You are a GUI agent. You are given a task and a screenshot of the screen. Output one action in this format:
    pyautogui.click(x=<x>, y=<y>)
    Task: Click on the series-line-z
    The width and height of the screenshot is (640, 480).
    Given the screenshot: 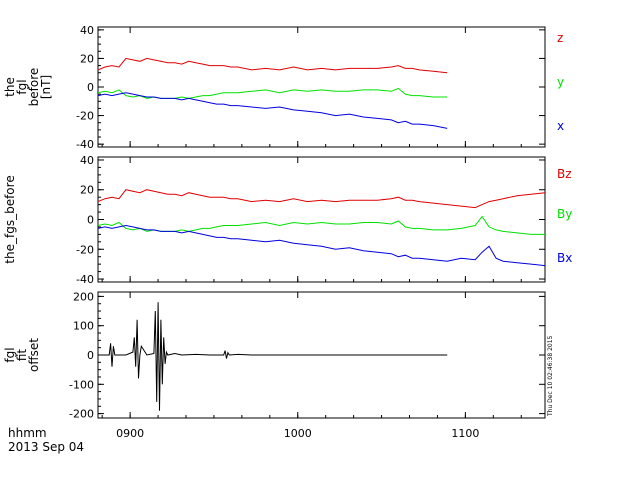 What is the action you would take?
    pyautogui.click(x=272, y=65)
    